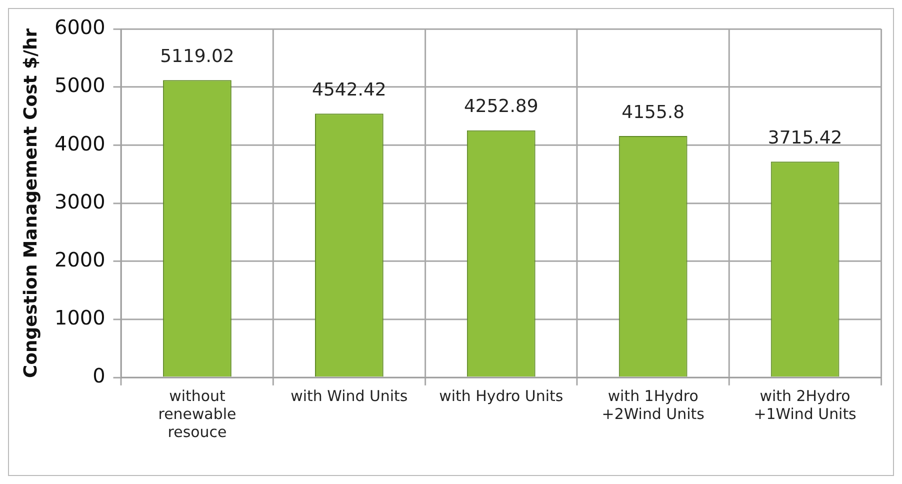  Describe the element at coordinates (80, 318) in the screenshot. I see `y-tick-label: 1000` at that location.